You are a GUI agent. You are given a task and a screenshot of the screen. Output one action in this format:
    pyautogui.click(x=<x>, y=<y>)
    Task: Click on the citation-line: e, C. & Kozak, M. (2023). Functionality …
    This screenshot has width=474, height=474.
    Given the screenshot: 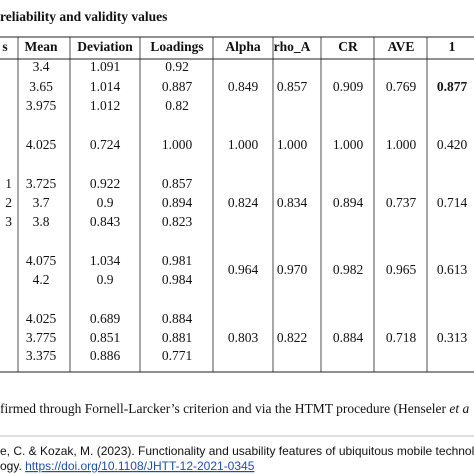 What is the action you would take?
    pyautogui.click(x=237, y=451)
    